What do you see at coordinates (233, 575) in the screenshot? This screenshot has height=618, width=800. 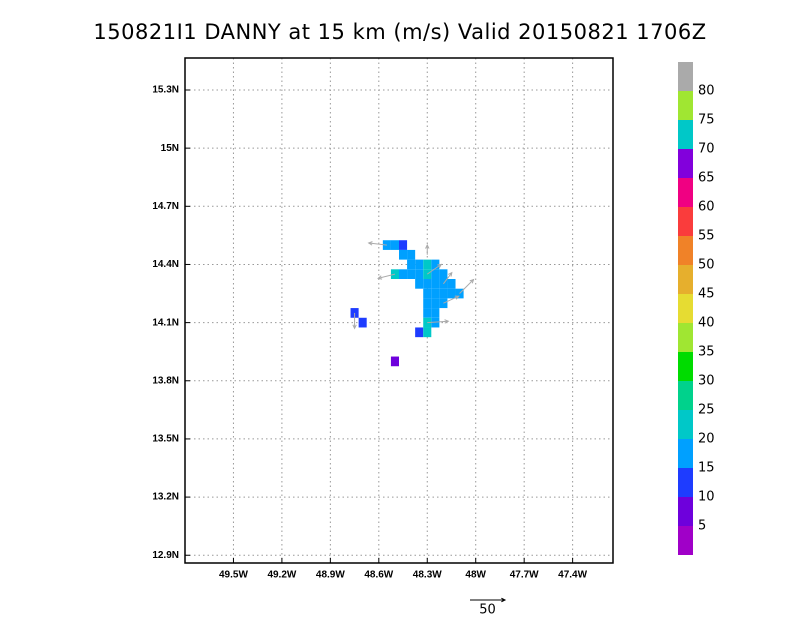 I see `x-tick-label: 49.5W` at bounding box center [233, 575].